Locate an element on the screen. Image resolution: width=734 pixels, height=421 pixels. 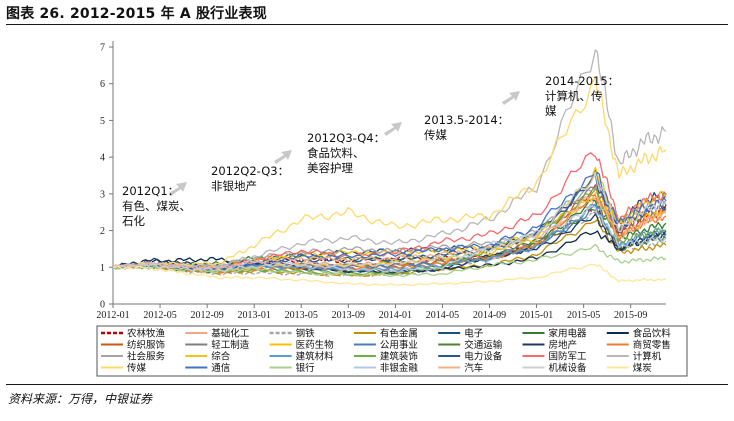
legend-label: 轻工制造 is located at coordinates (230, 345).